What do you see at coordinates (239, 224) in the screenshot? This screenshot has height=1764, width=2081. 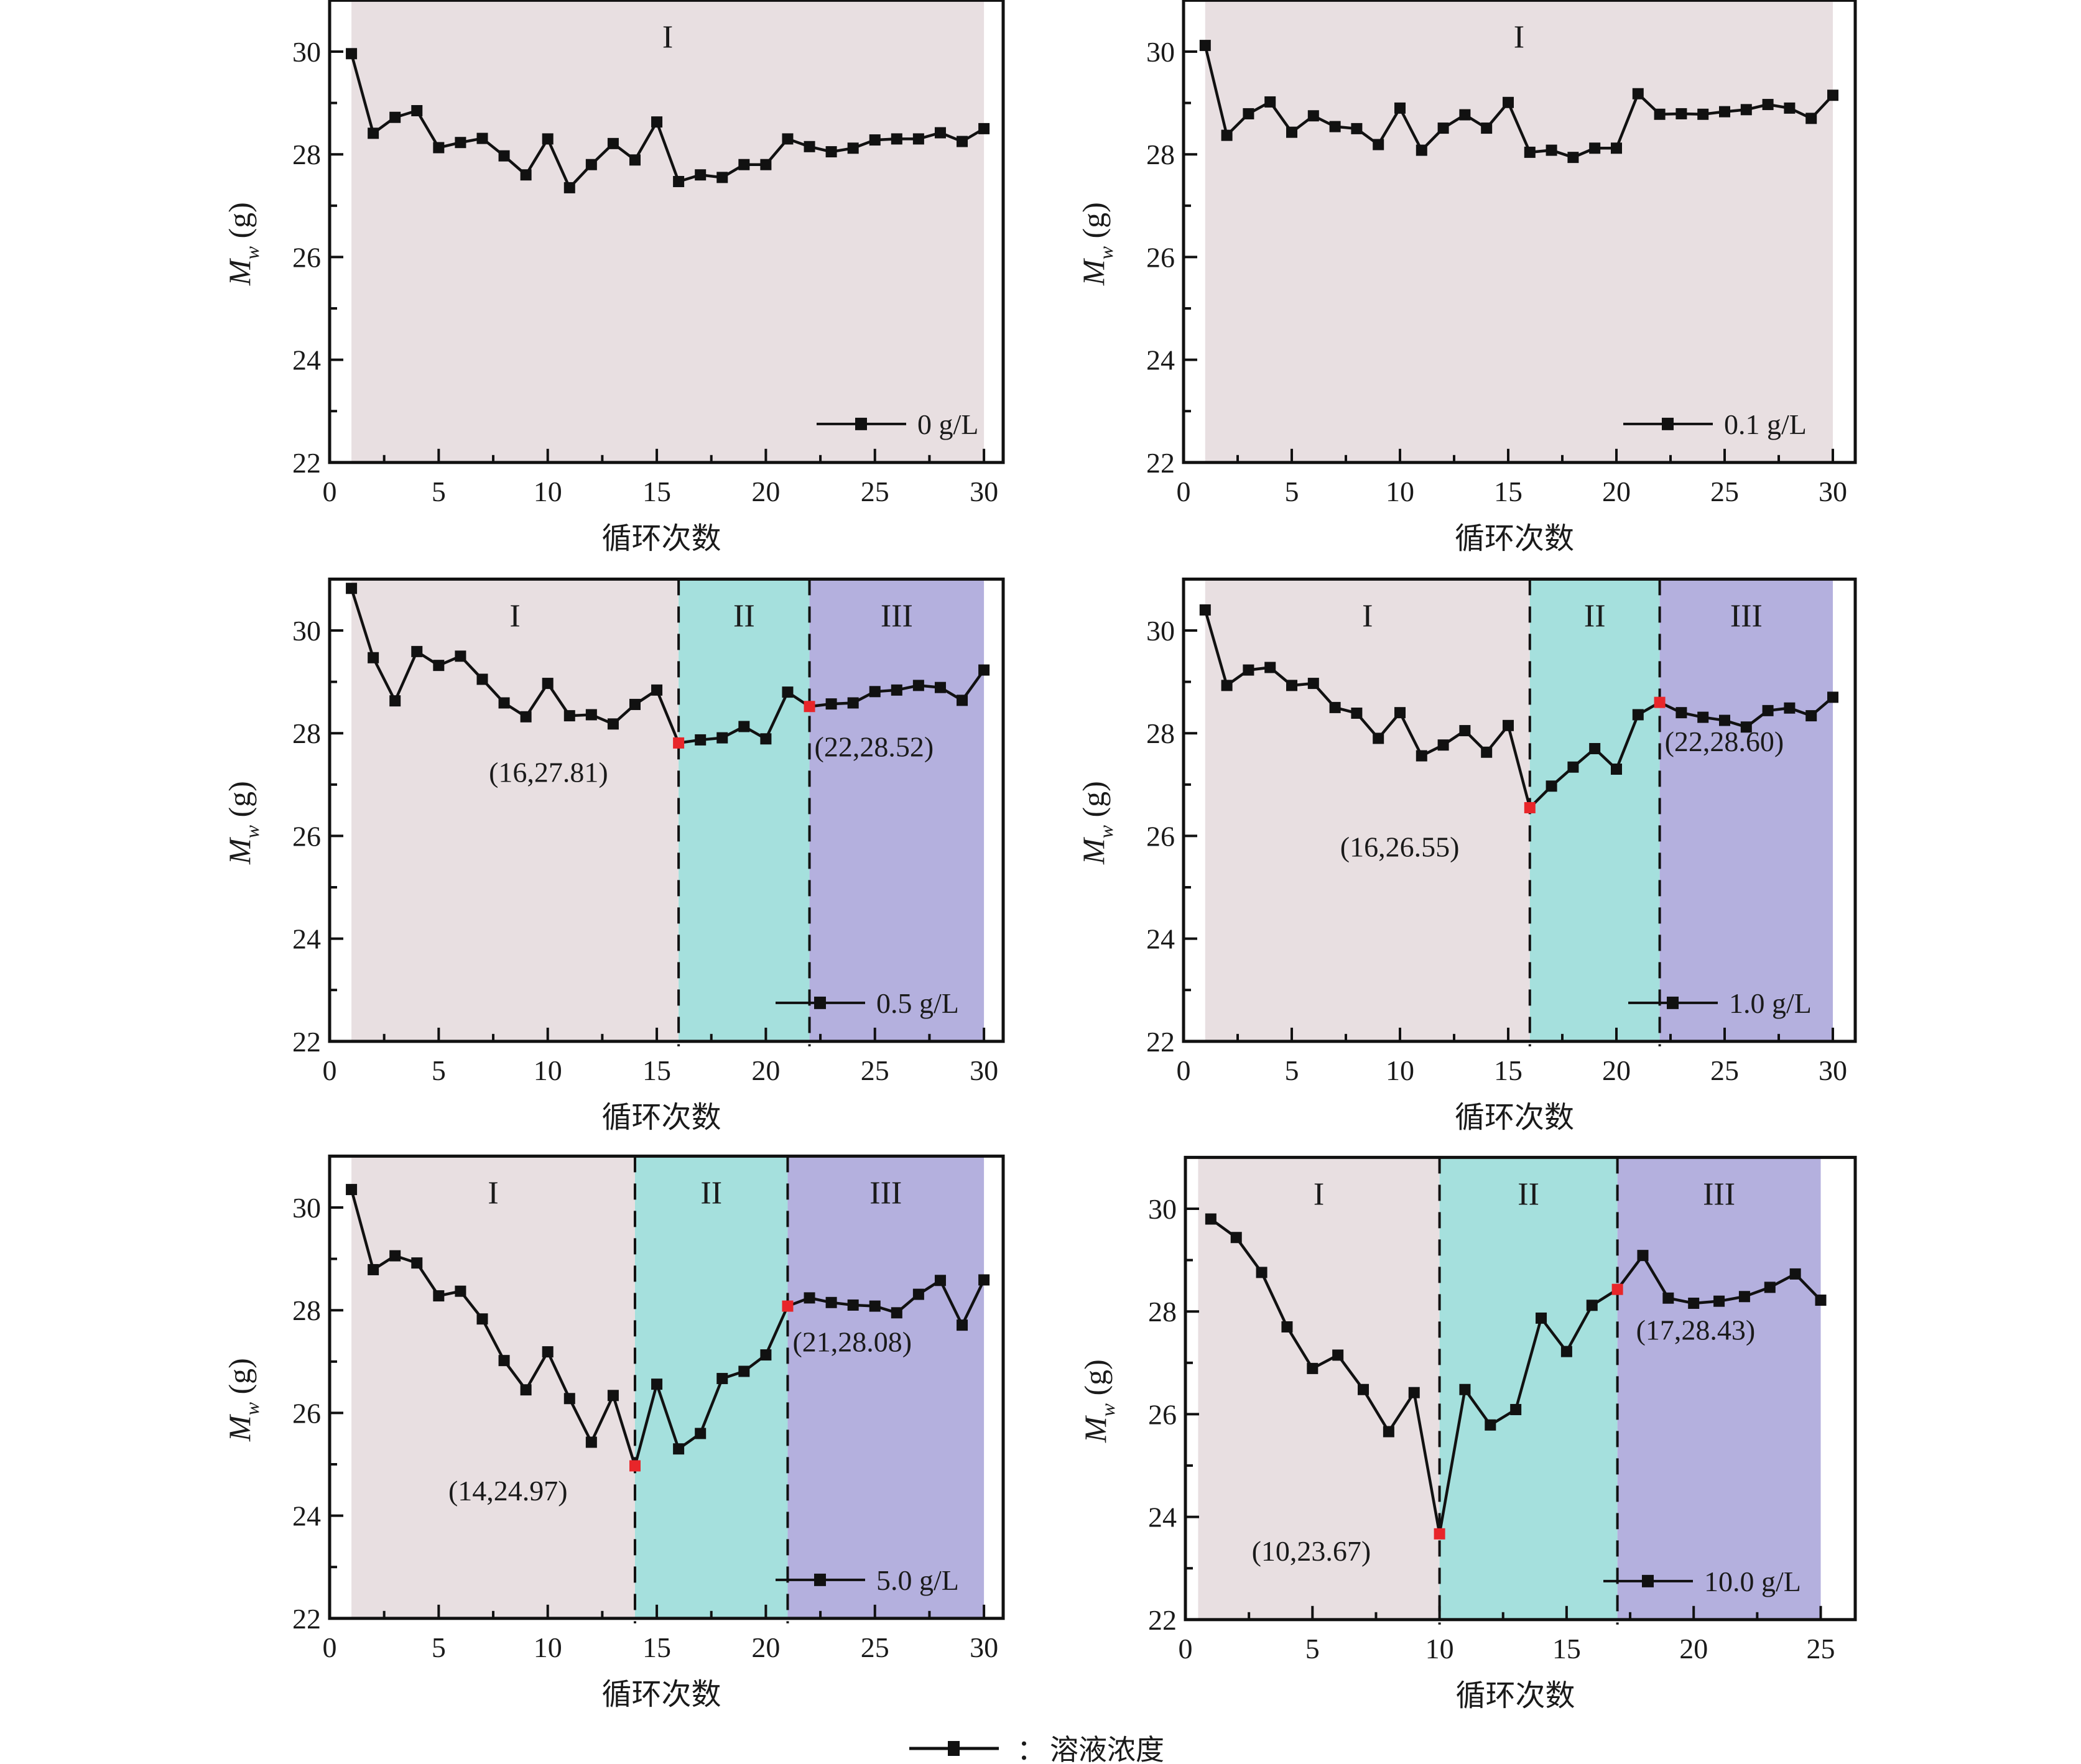 I see `y-axis-title-unit: (g)` at bounding box center [239, 224].